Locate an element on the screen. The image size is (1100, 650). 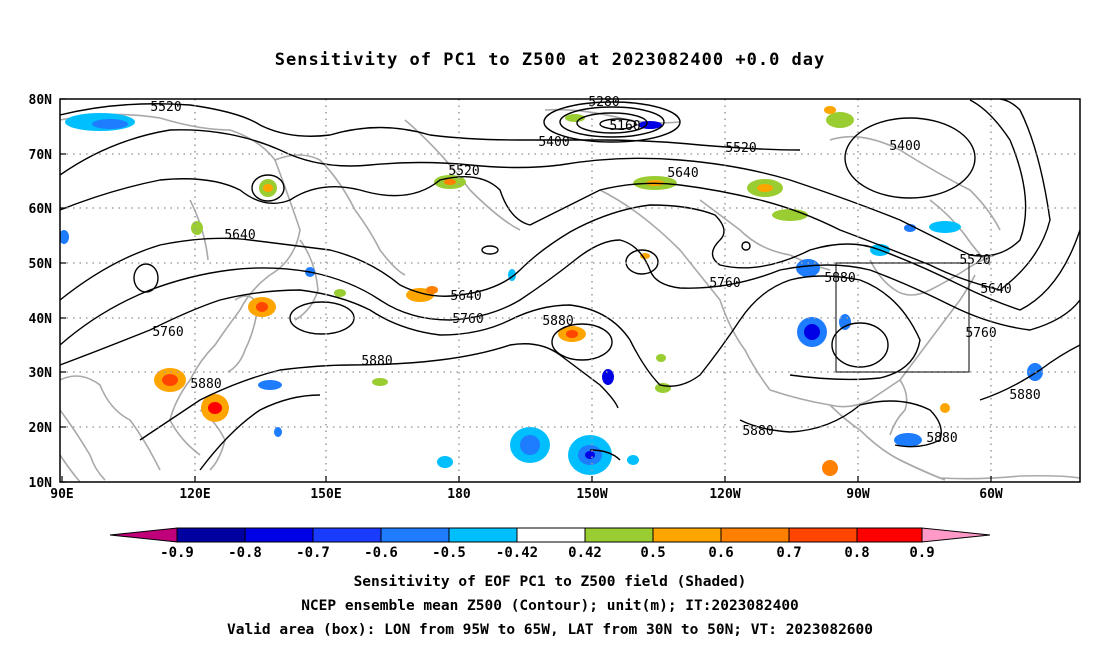
contour-label: 5280 is located at coordinates (603, 102).